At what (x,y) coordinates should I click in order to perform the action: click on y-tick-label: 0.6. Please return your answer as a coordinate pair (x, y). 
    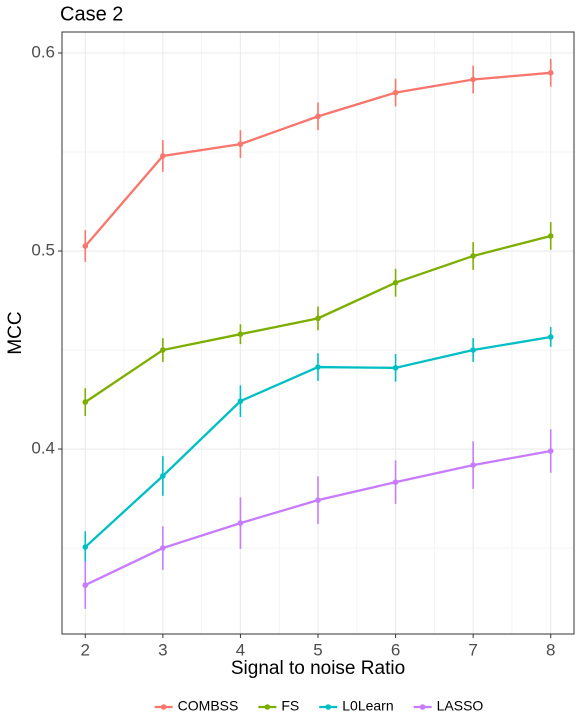
    Looking at the image, I should click on (43, 51).